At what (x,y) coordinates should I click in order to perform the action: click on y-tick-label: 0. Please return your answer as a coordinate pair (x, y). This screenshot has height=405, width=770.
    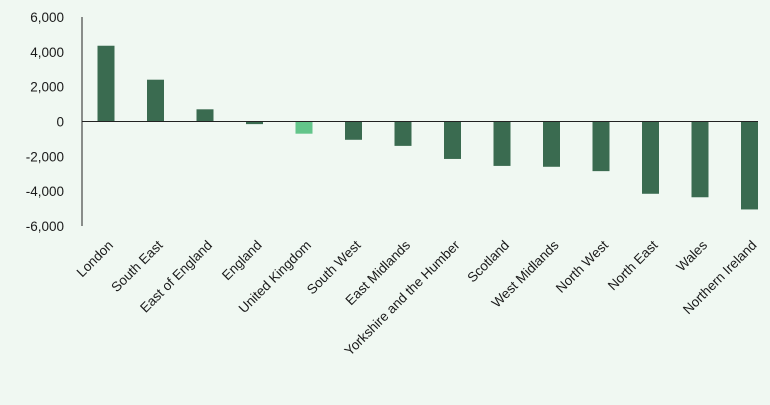
    Looking at the image, I should click on (60, 122).